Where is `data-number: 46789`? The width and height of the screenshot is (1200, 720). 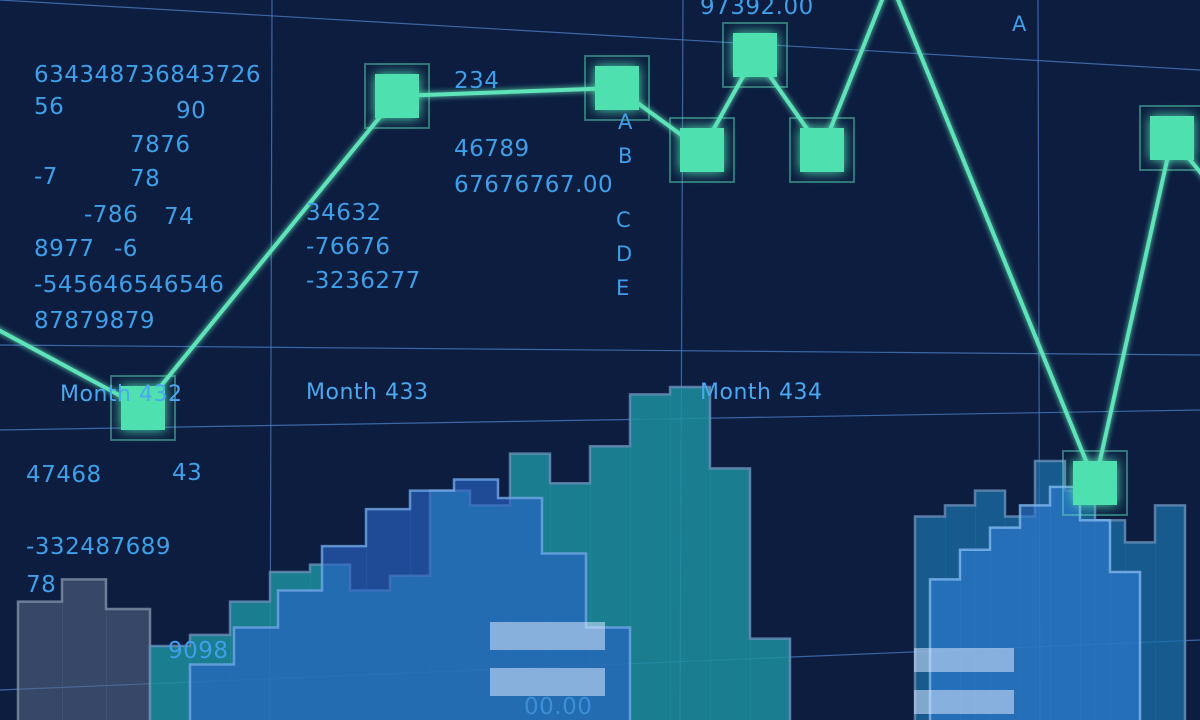 data-number: 46789 is located at coordinates (492, 149).